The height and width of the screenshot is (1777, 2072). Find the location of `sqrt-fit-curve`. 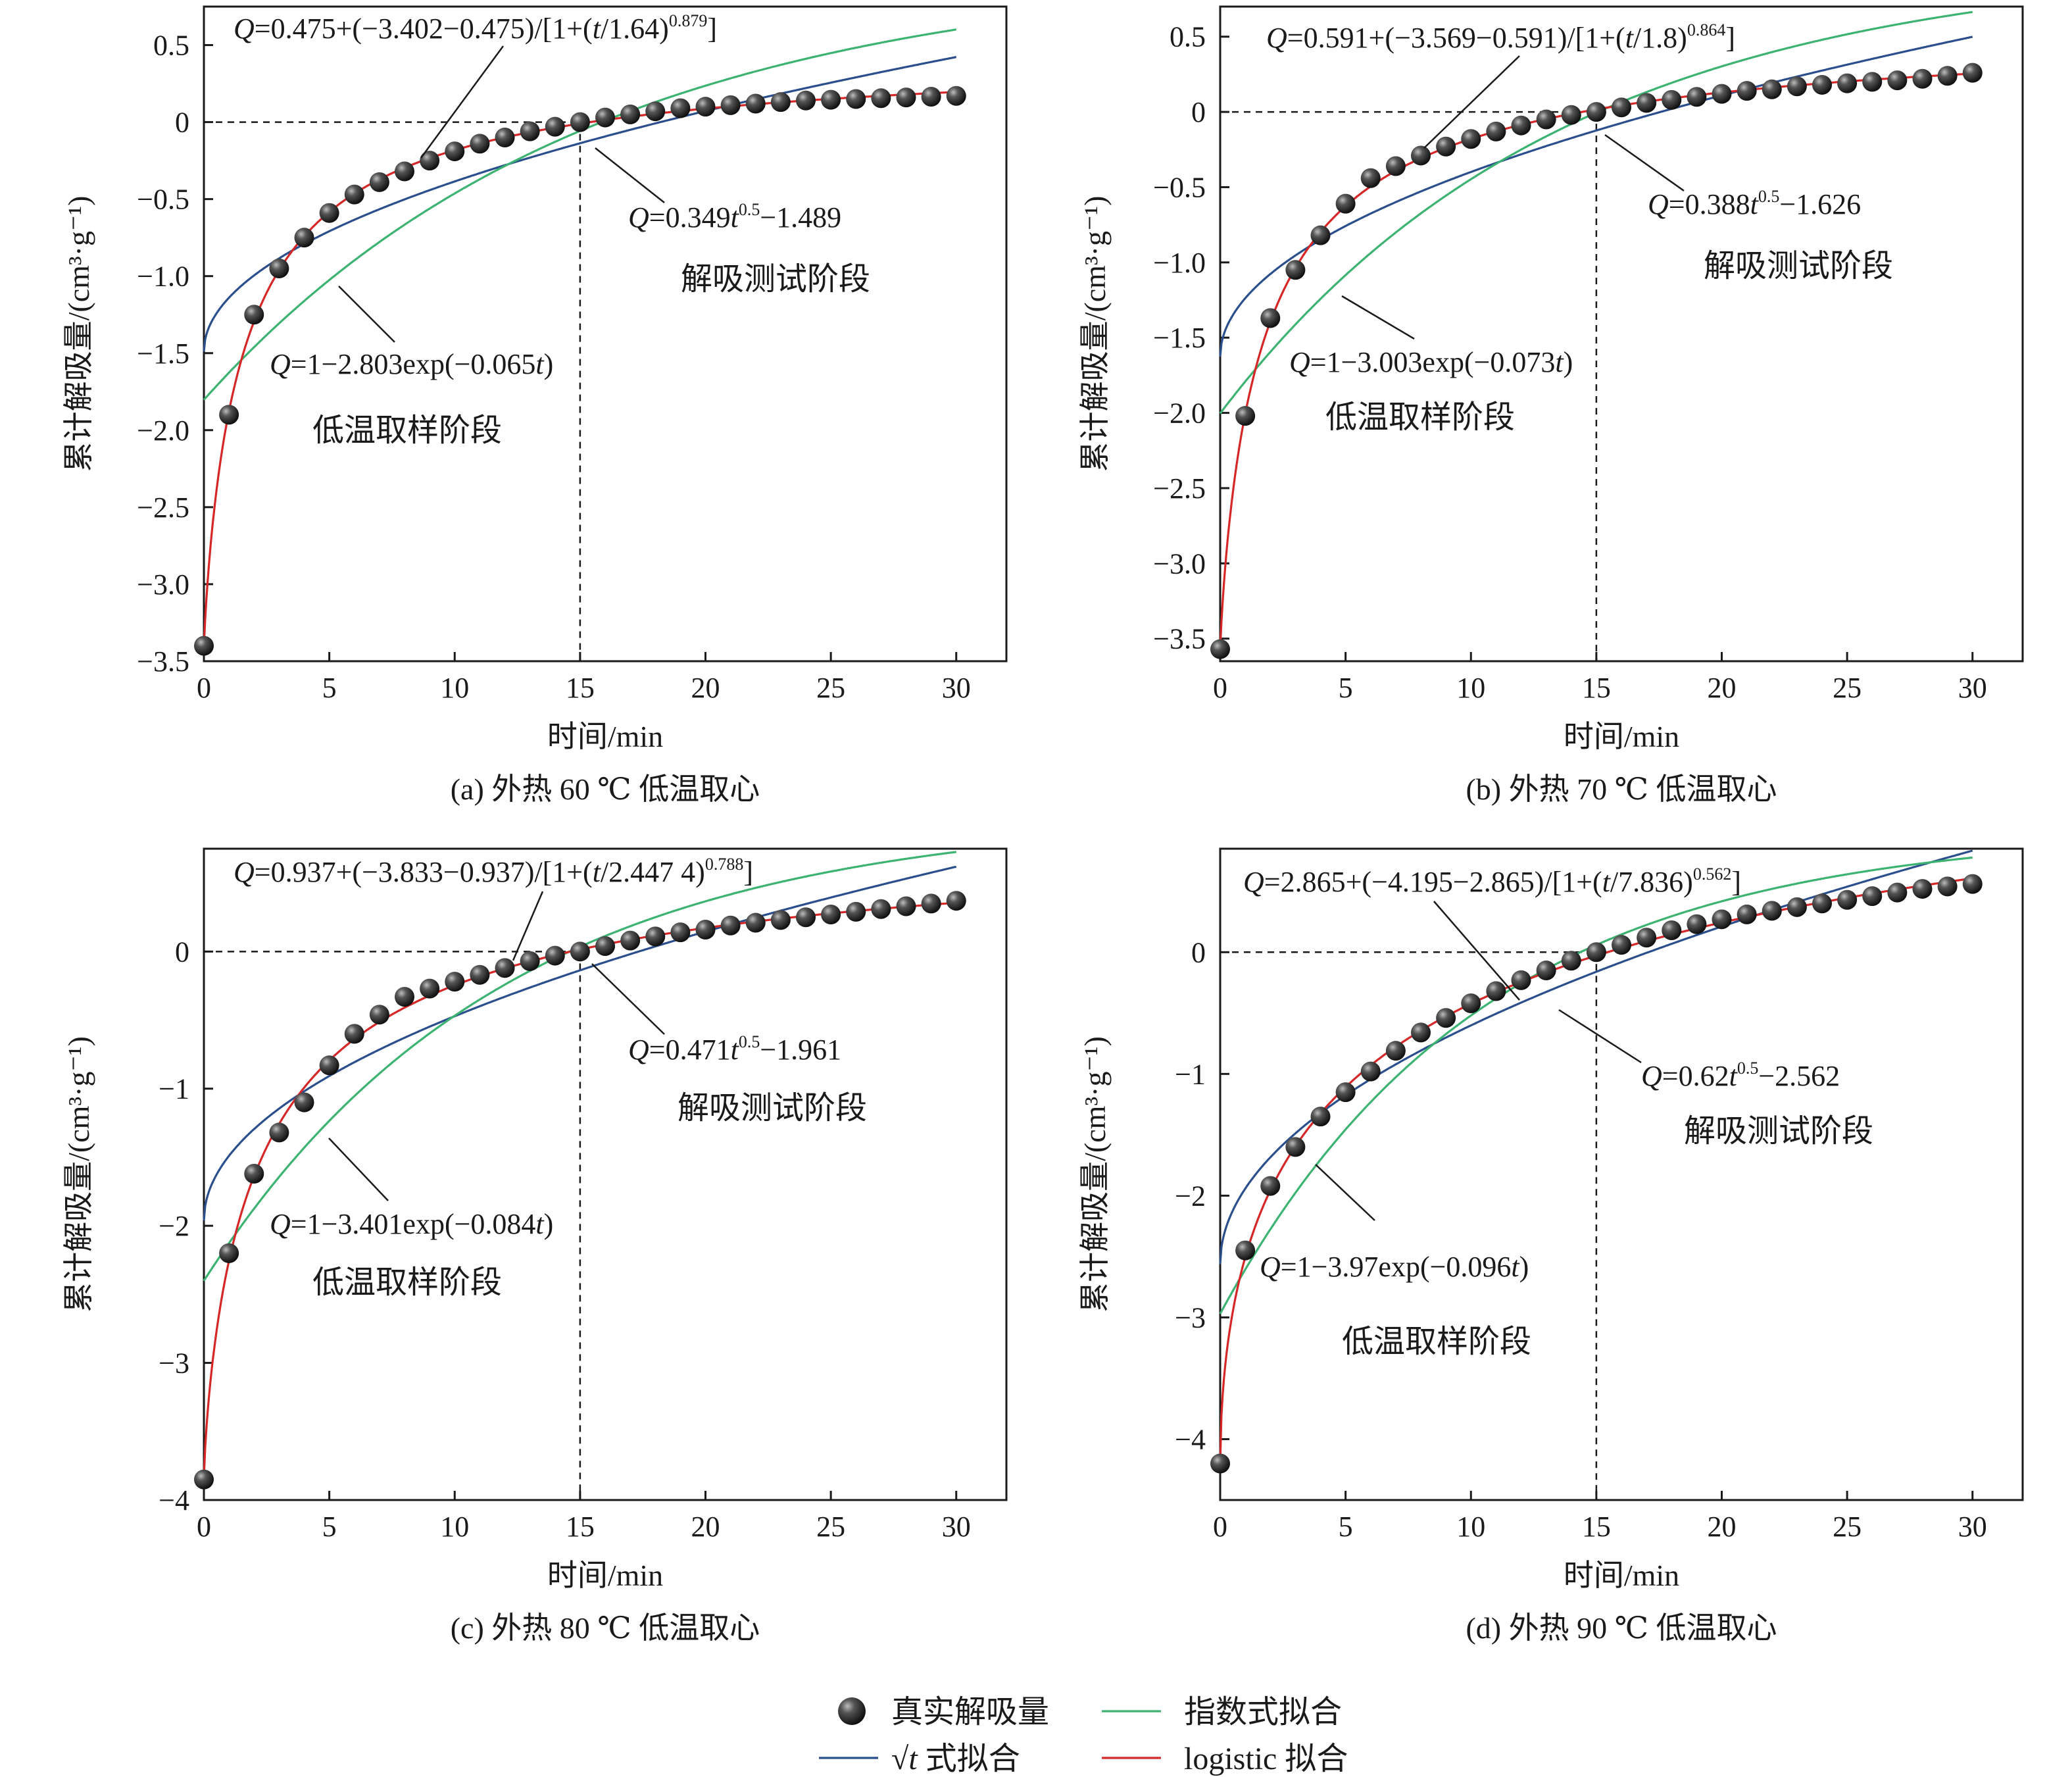

sqrt-fit-curve is located at coordinates (580, 204).